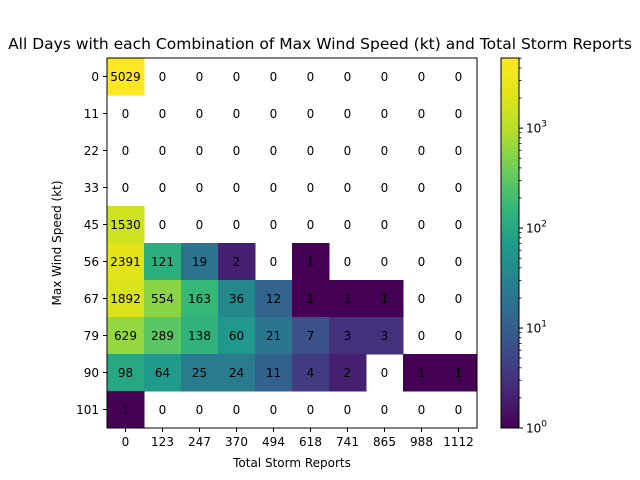 The image size is (640, 480). I want to click on cell-value-label: 21, so click(273, 336).